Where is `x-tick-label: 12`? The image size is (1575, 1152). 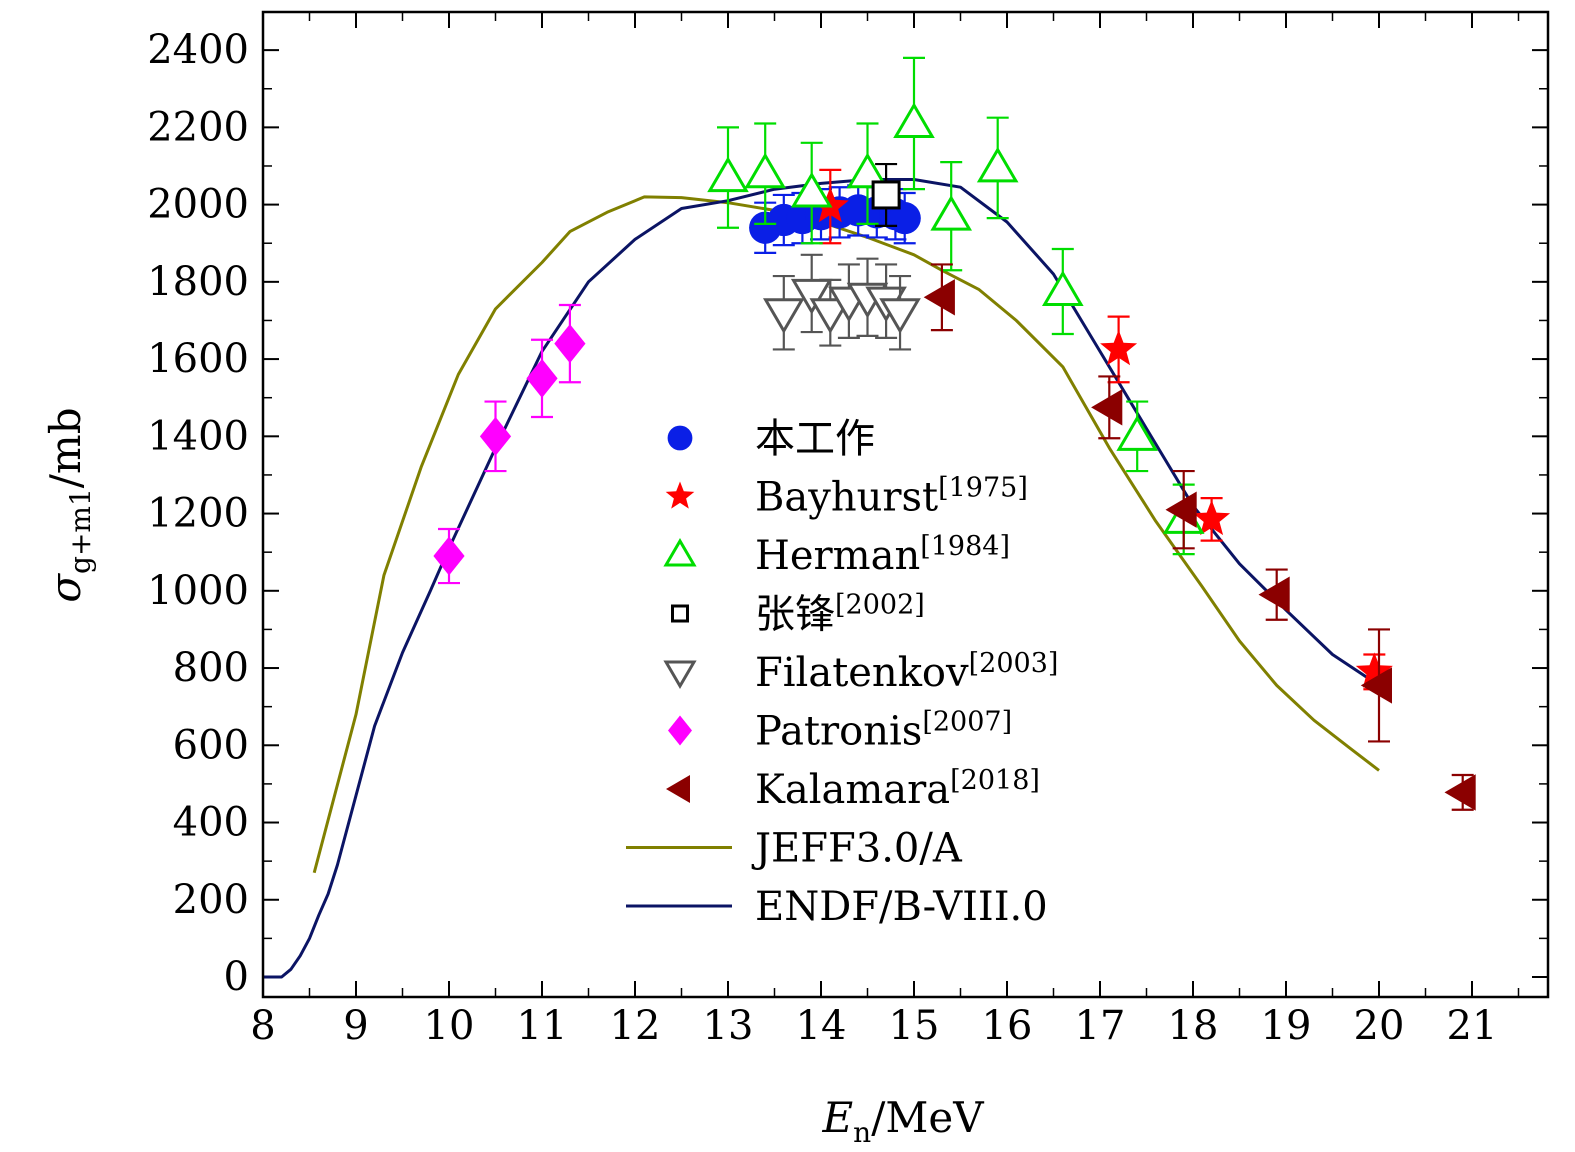 x-tick-label: 12 is located at coordinates (635, 1026).